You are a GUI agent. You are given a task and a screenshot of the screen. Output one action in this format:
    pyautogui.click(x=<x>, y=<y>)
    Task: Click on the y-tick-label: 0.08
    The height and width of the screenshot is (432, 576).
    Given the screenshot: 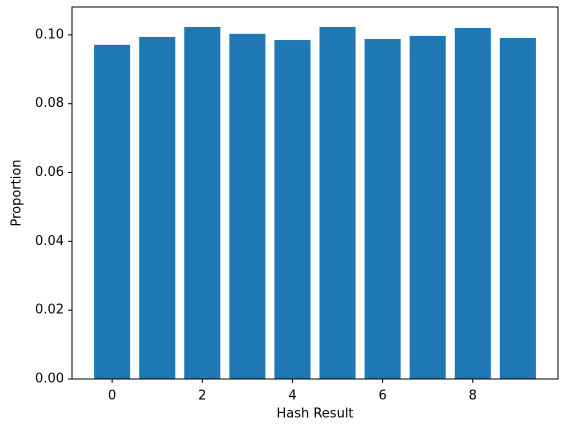 What is the action you would take?
    pyautogui.click(x=49, y=103)
    